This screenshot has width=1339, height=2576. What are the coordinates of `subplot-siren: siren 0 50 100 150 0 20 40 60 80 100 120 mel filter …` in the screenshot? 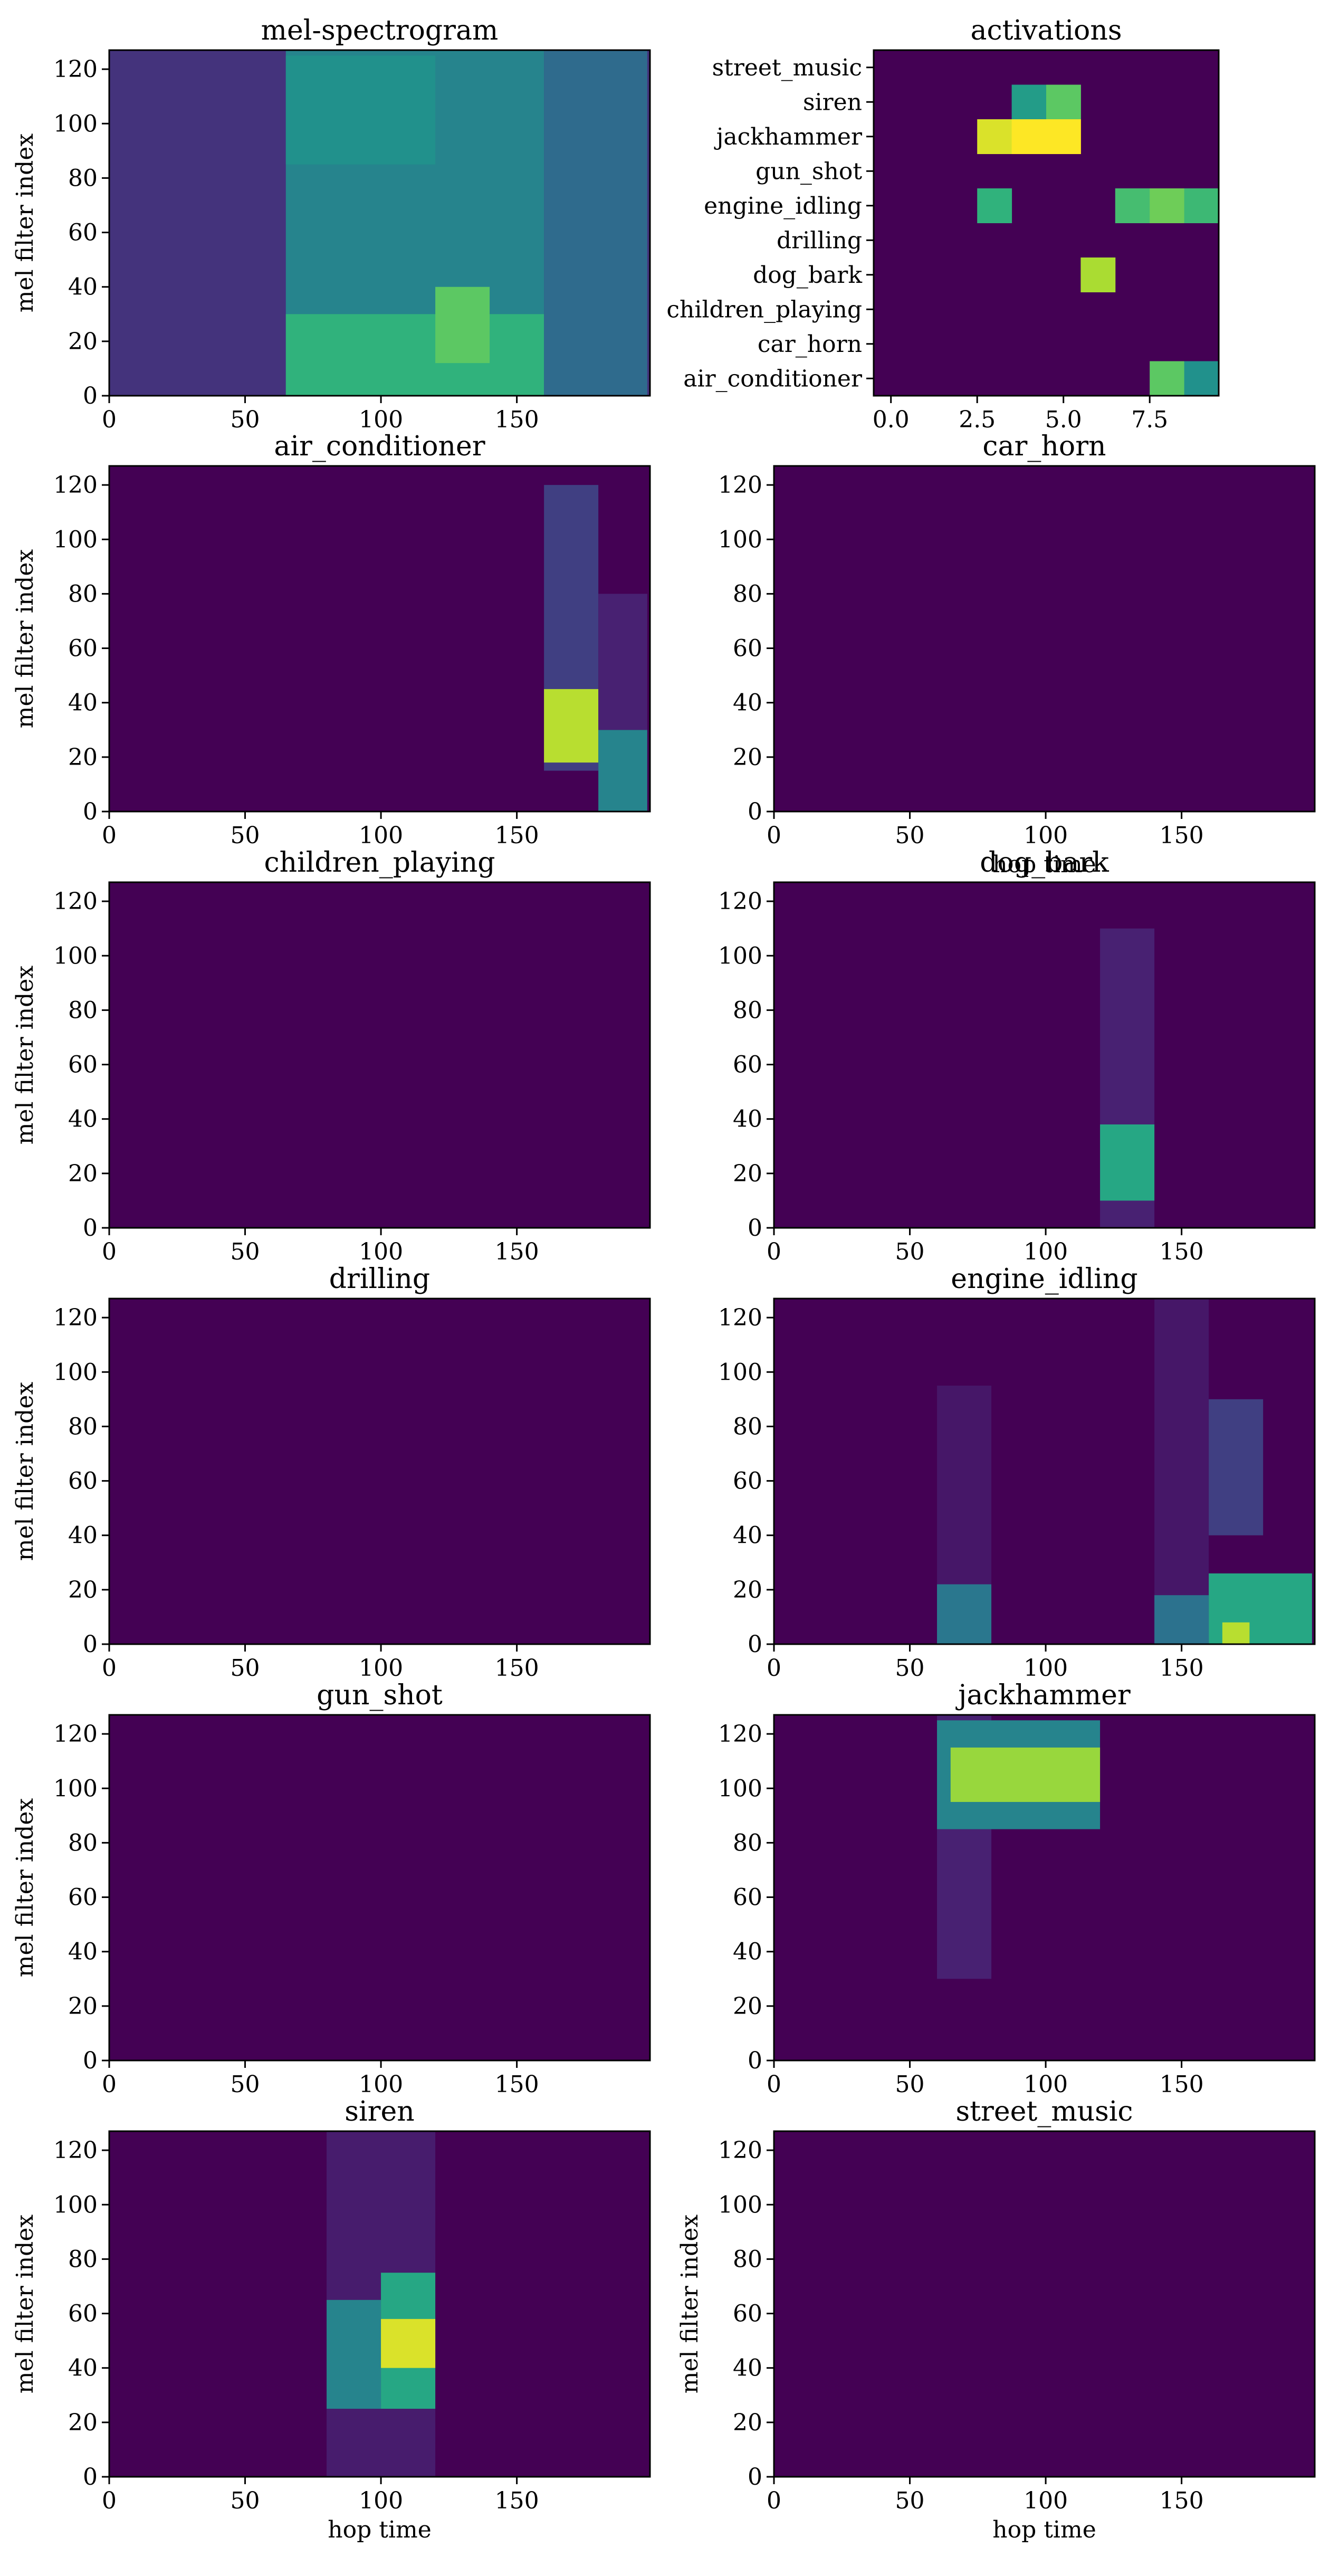 It's located at (331, 2319).